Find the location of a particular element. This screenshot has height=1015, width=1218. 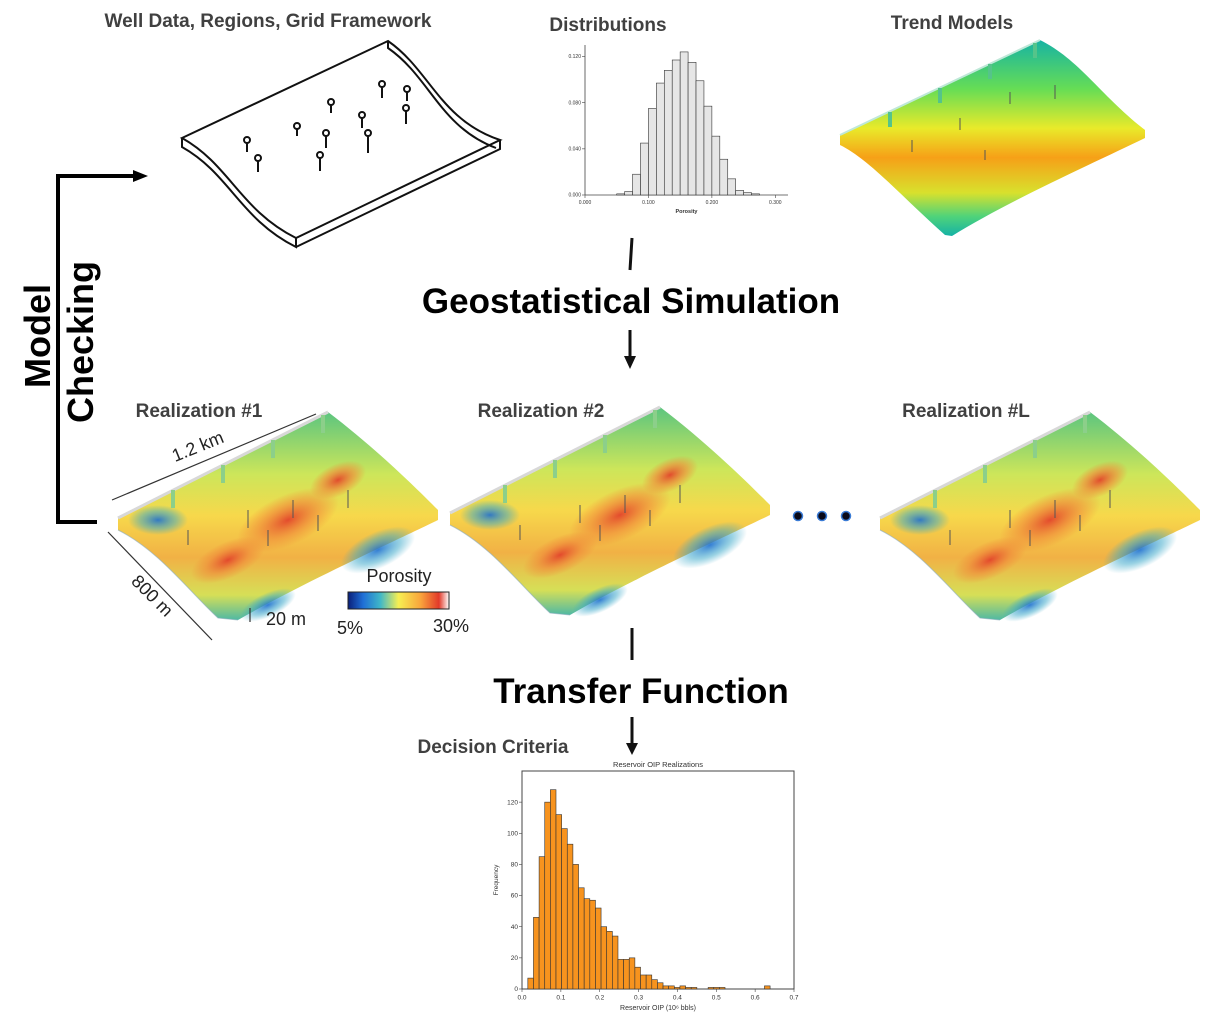

realization-2-model is located at coordinates (610, 515).